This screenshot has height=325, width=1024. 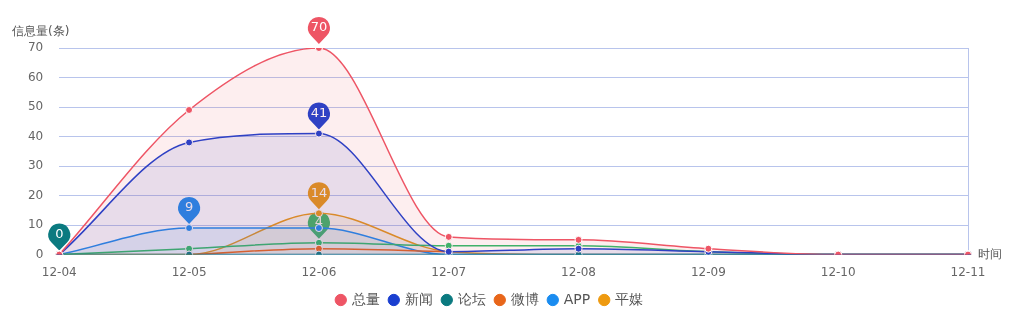 I want to click on x-tick-label: 12-09, so click(x=708, y=271).